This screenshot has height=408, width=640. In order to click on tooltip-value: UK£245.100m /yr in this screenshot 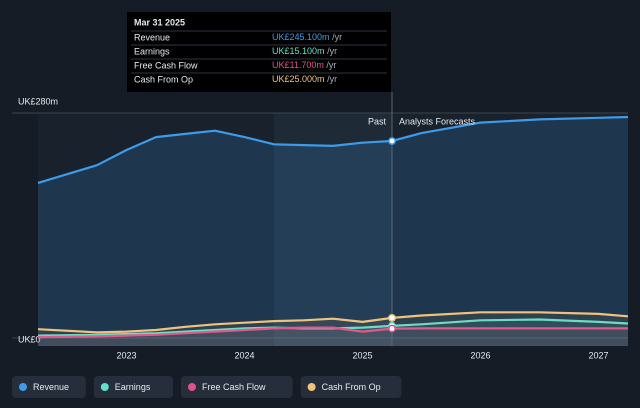, I will do `click(307, 37)`.